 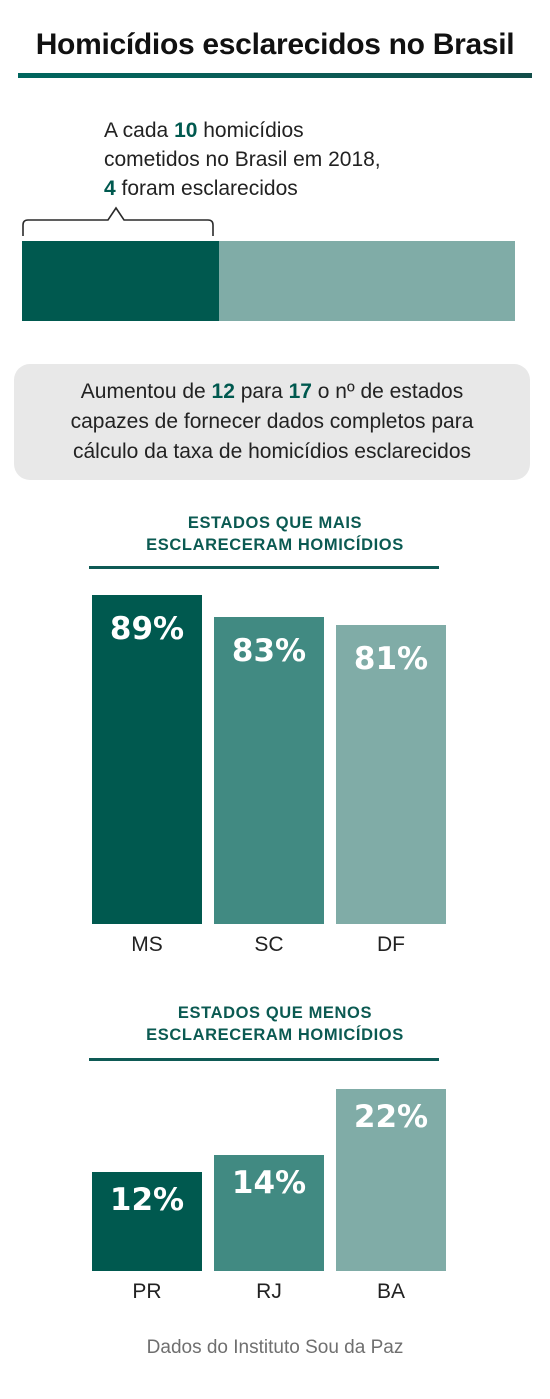 What do you see at coordinates (275, 75) in the screenshot?
I see `title-underline` at bounding box center [275, 75].